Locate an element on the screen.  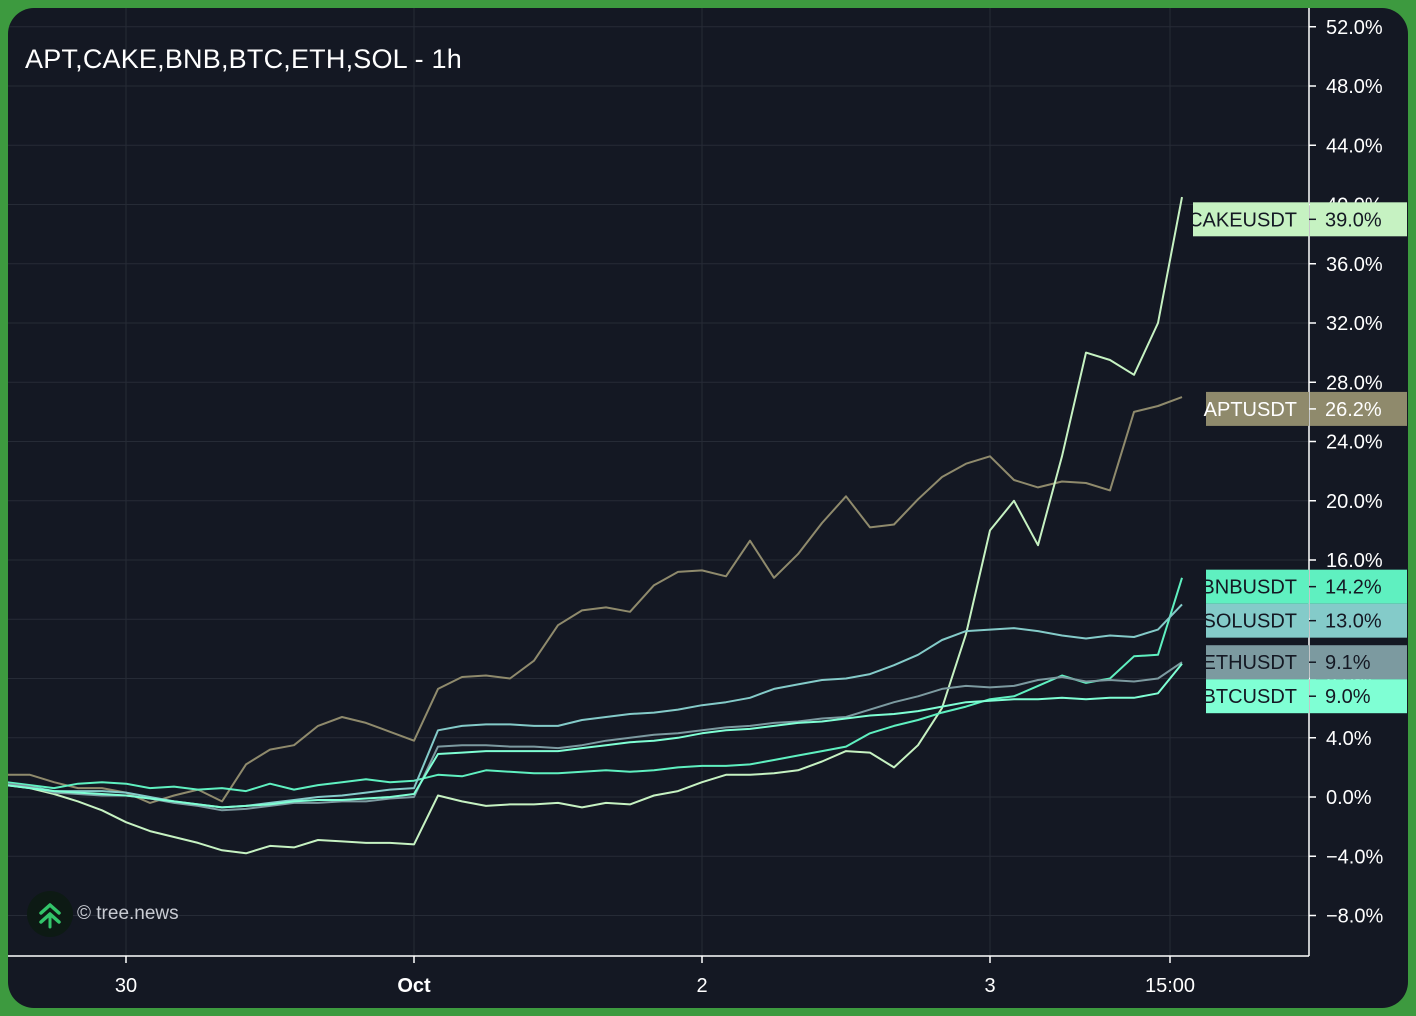
price-label-btcusdt: BTCUSDT 9.0% is located at coordinates (1305, 696).